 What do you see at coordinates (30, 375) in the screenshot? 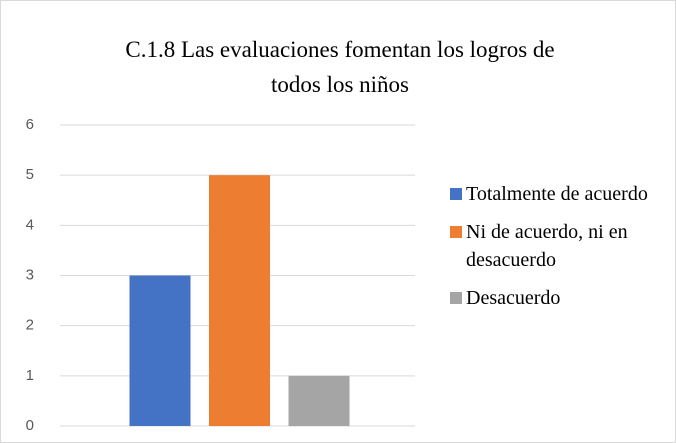
I see `y-tick-label: 1` at bounding box center [30, 375].